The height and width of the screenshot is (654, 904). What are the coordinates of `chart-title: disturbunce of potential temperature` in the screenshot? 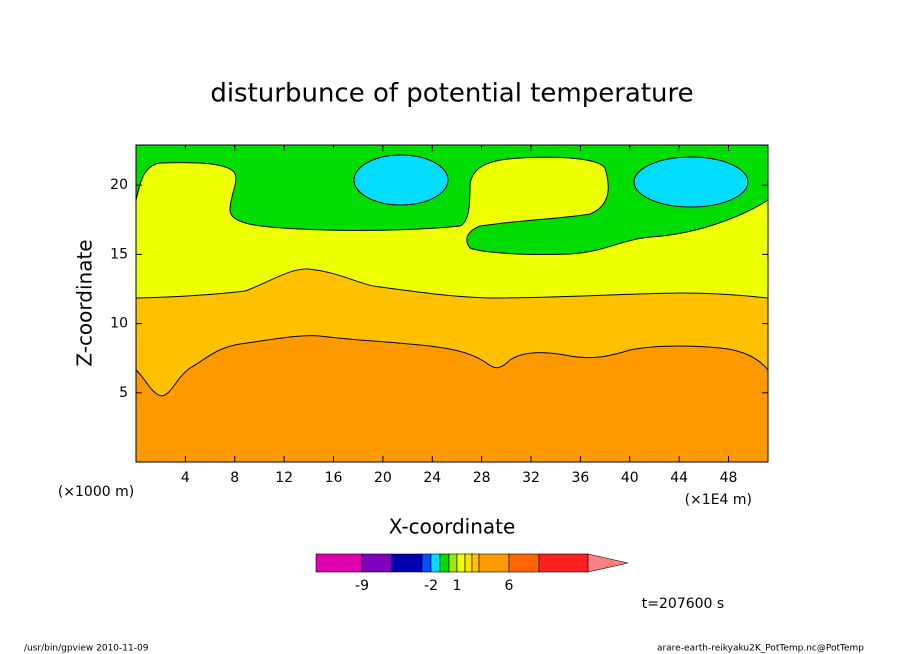 It's located at (451, 94).